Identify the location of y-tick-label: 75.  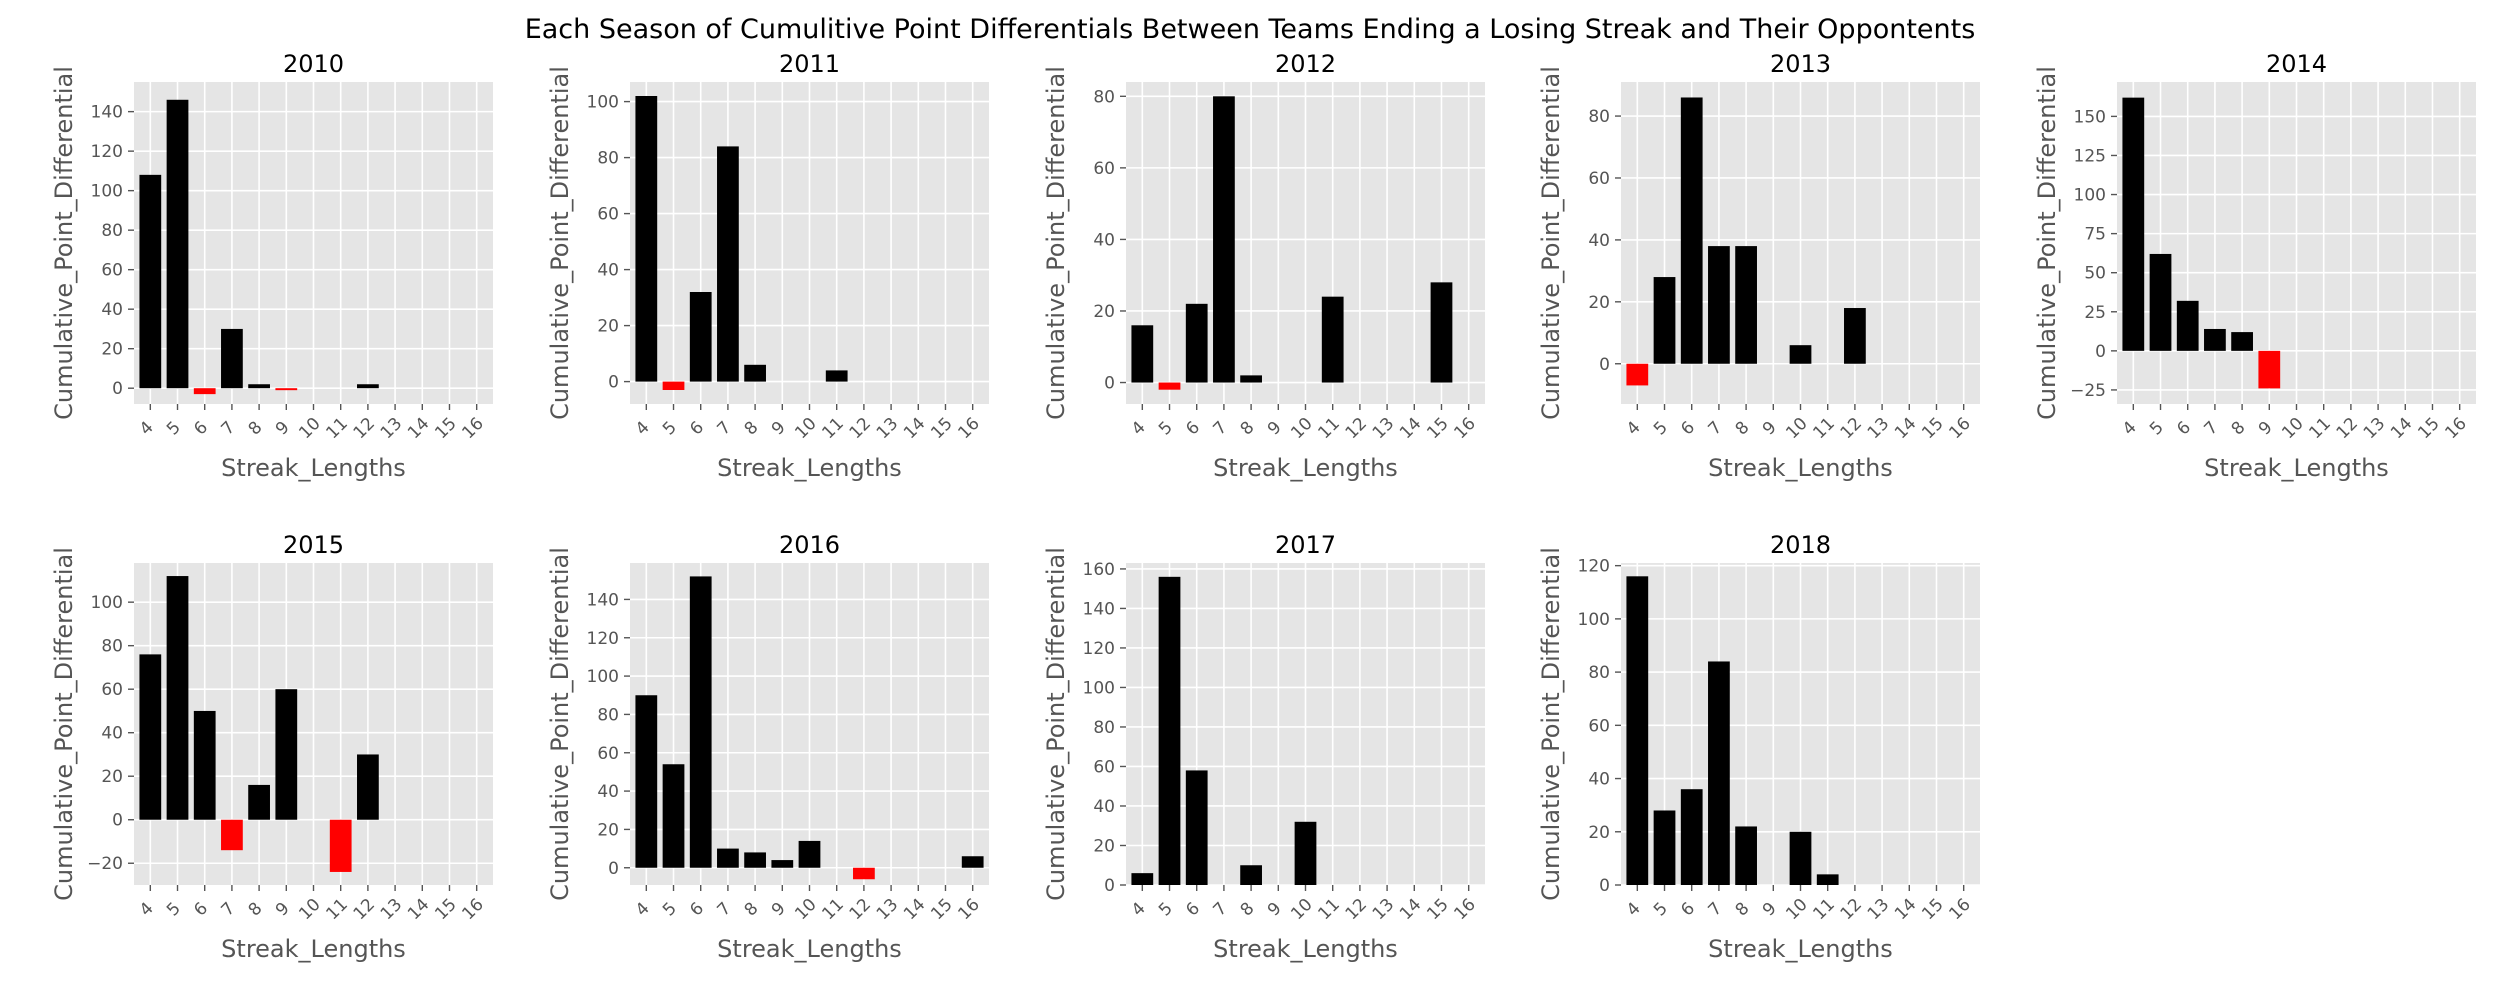
(2095, 235).